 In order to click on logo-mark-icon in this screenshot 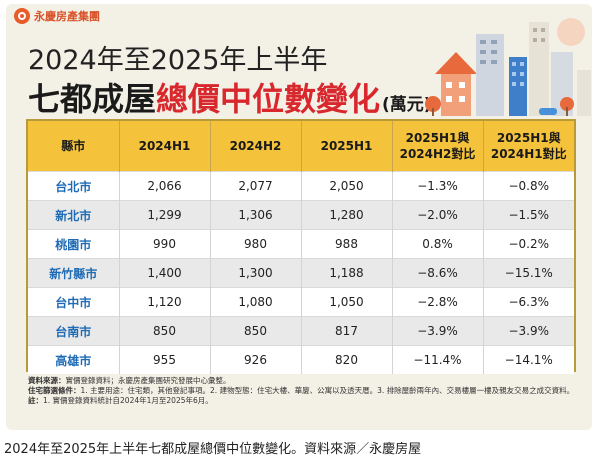, I will do `click(22, 16)`.